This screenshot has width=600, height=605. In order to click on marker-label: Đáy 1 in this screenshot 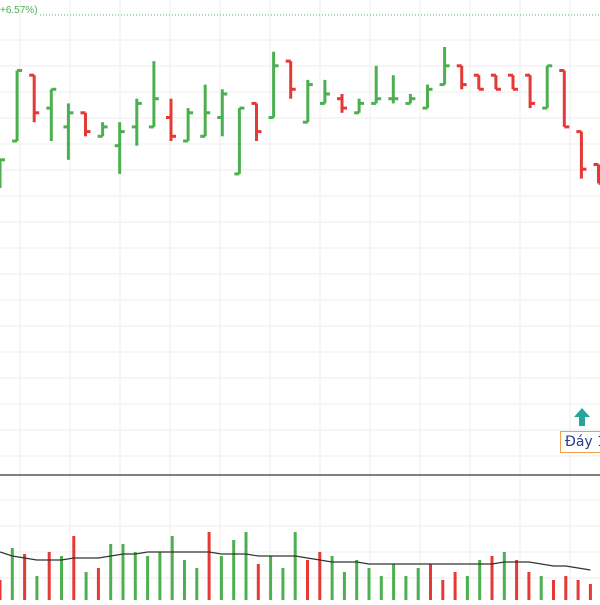, I will do `click(580, 442)`.